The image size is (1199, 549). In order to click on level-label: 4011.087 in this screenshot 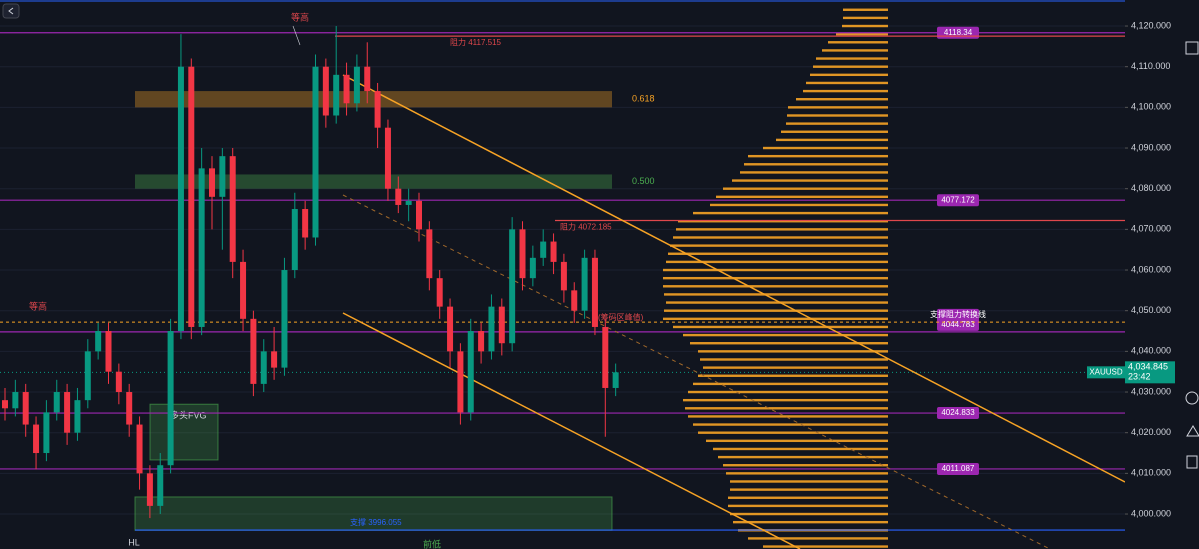, I will do `click(958, 468)`.